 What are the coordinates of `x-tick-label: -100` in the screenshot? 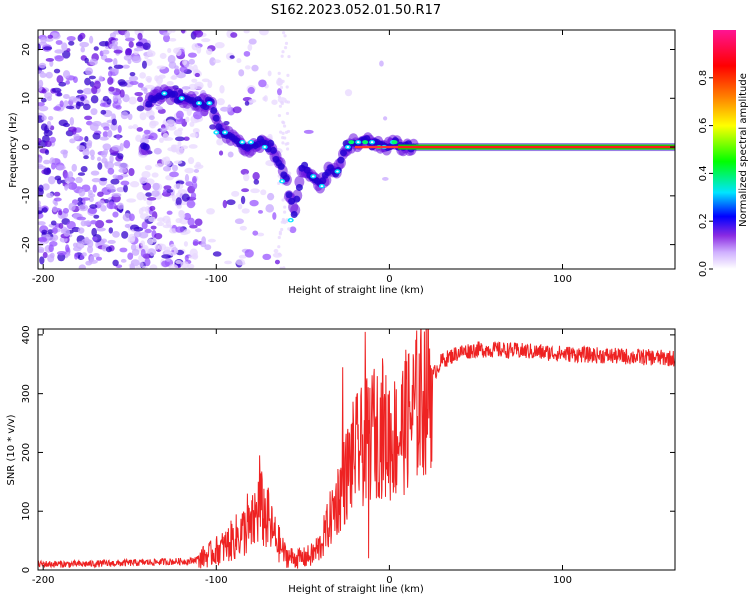 It's located at (216, 279).